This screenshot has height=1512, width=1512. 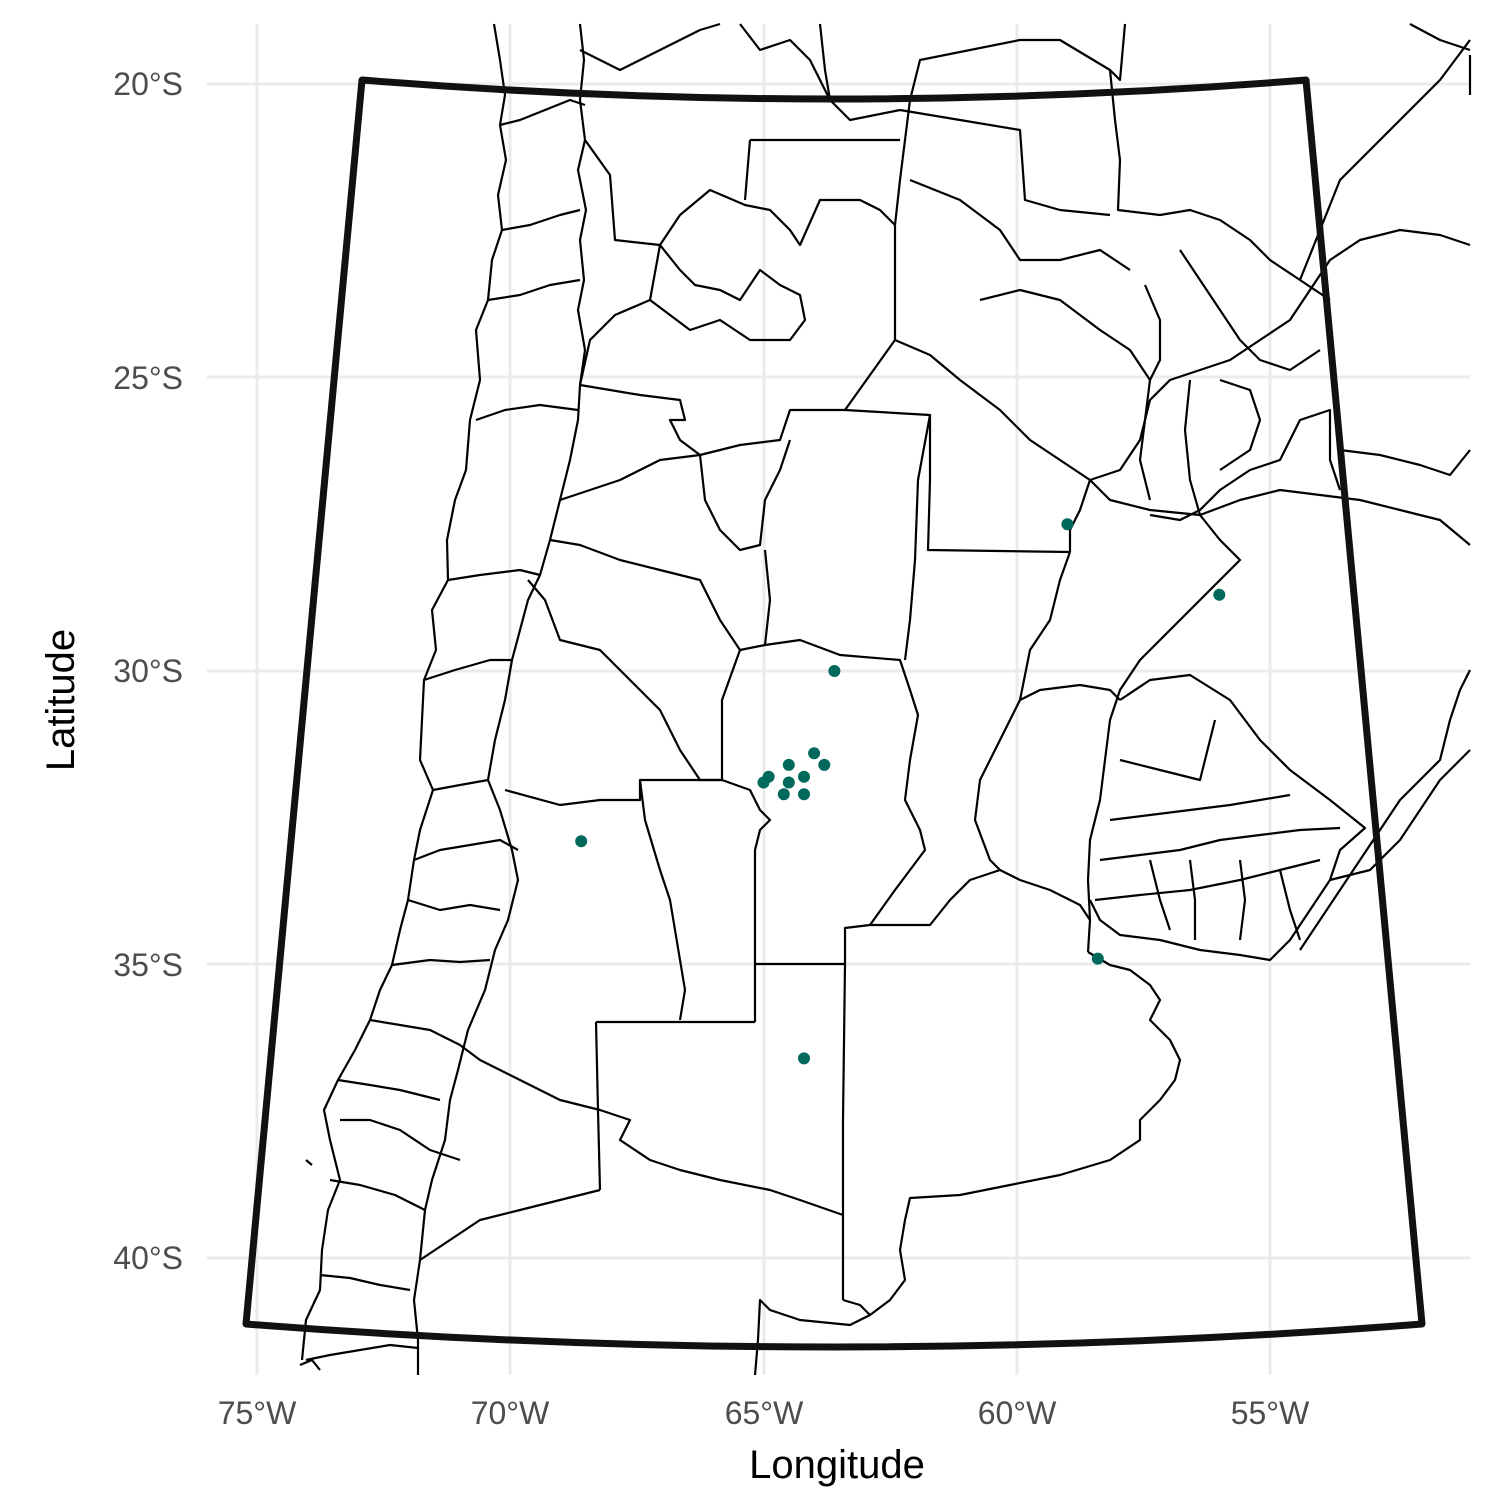 I want to click on bolivia-border, so click(x=855, y=135).